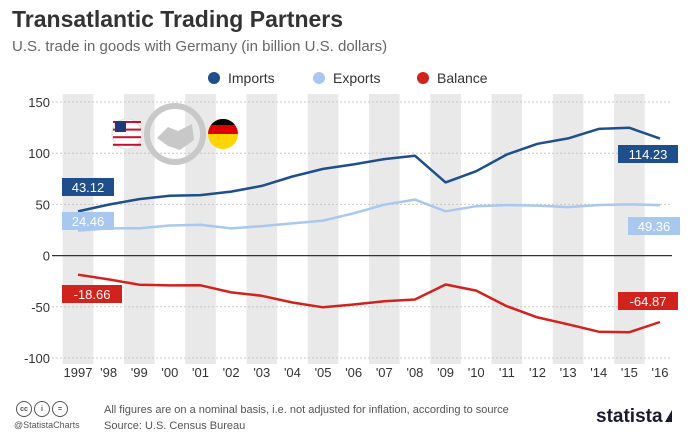 The image size is (700, 440). Describe the element at coordinates (39, 102) in the screenshot. I see `y-tick-label: 150` at that location.